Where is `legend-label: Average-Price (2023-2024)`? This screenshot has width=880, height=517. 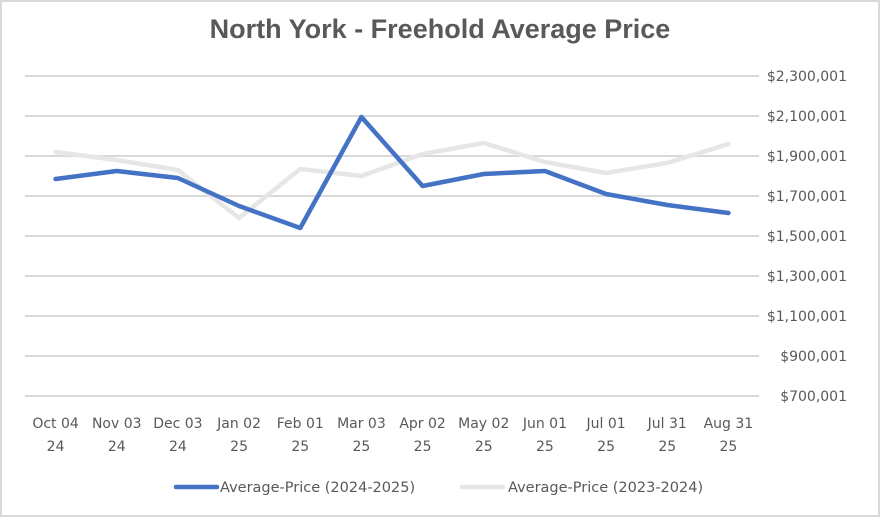 legend-label: Average-Price (2023-2024) is located at coordinates (605, 488).